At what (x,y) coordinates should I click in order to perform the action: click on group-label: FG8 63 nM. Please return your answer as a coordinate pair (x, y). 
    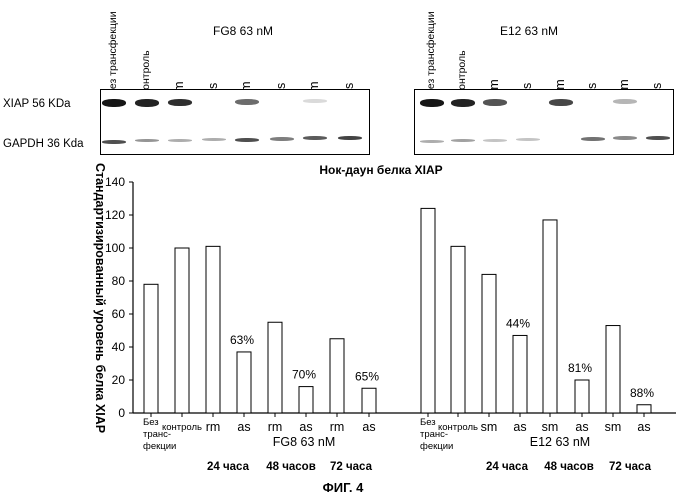
    Looking at the image, I should click on (304, 442).